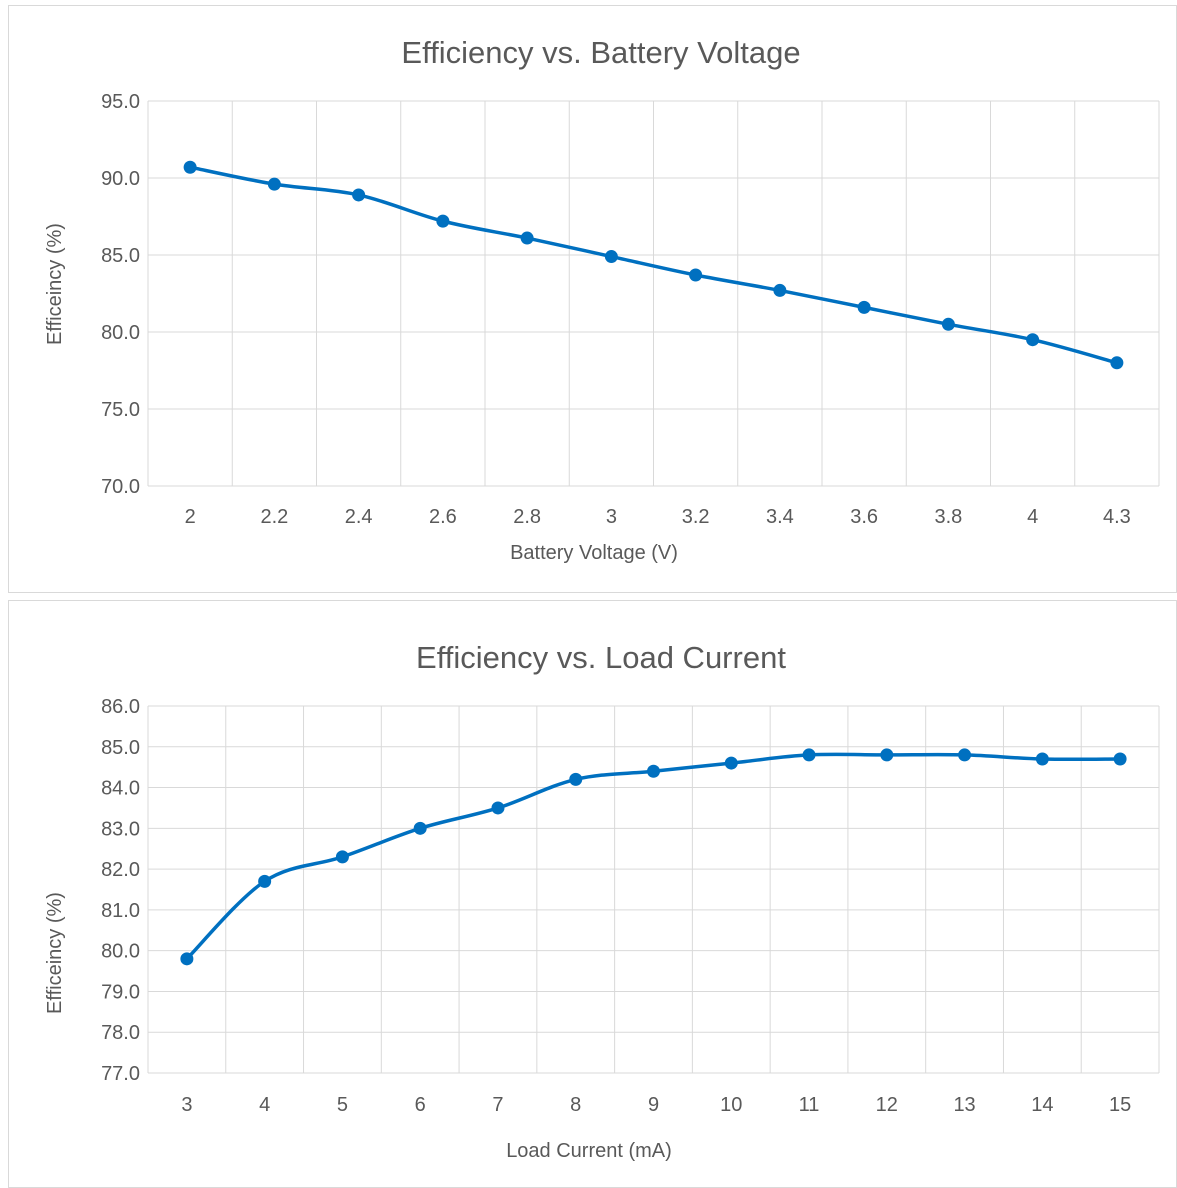 This screenshot has width=1177, height=1188. I want to click on x-tick-label: 14, so click(1042, 1105).